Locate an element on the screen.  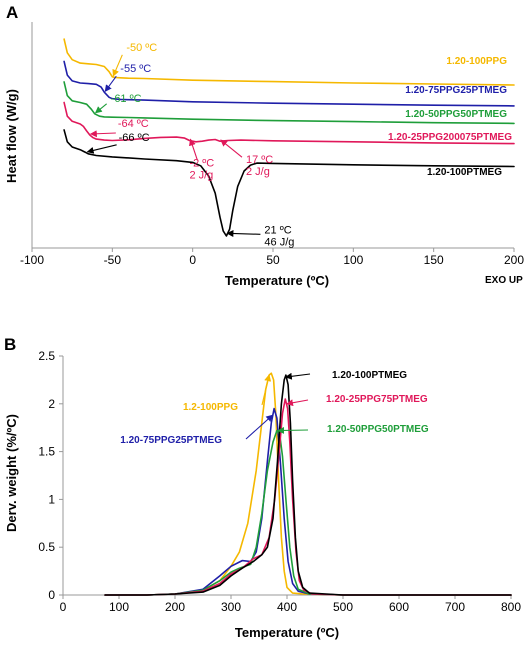
annotation-label: 1.20-50PPG50PTMEG is located at coordinates (378, 429).